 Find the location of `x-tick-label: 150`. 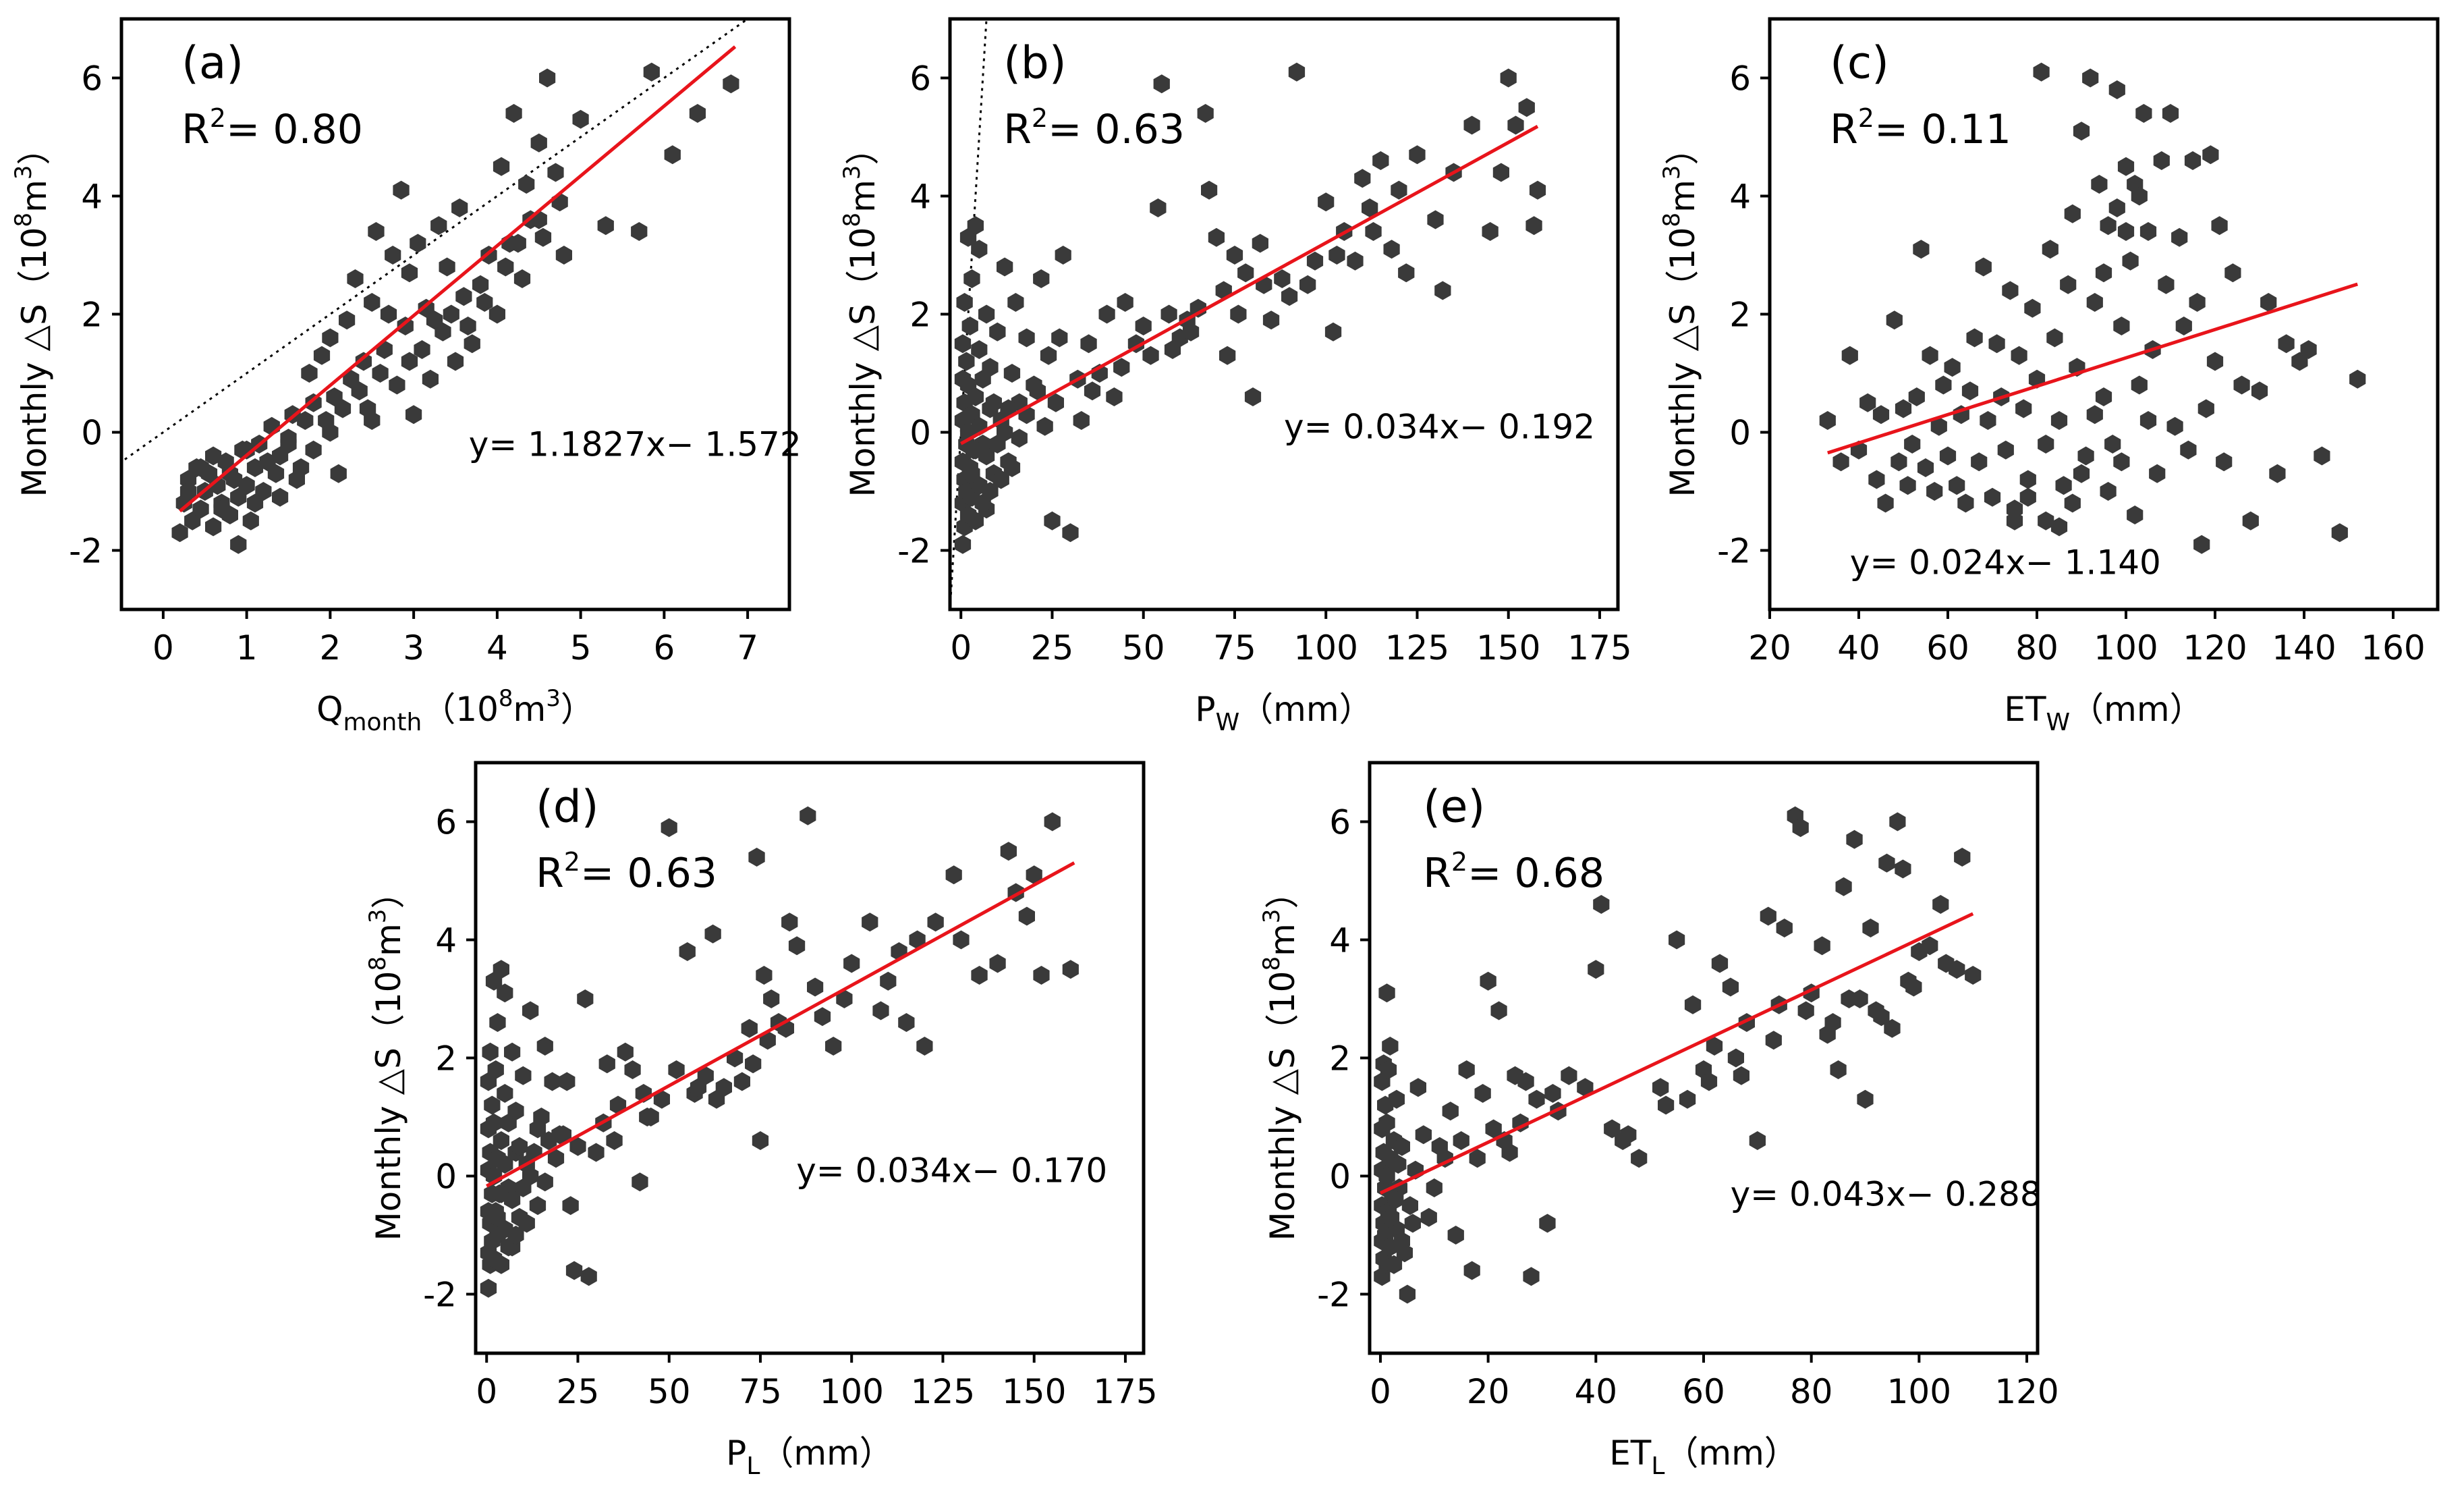

x-tick-label: 150 is located at coordinates (1508, 647).